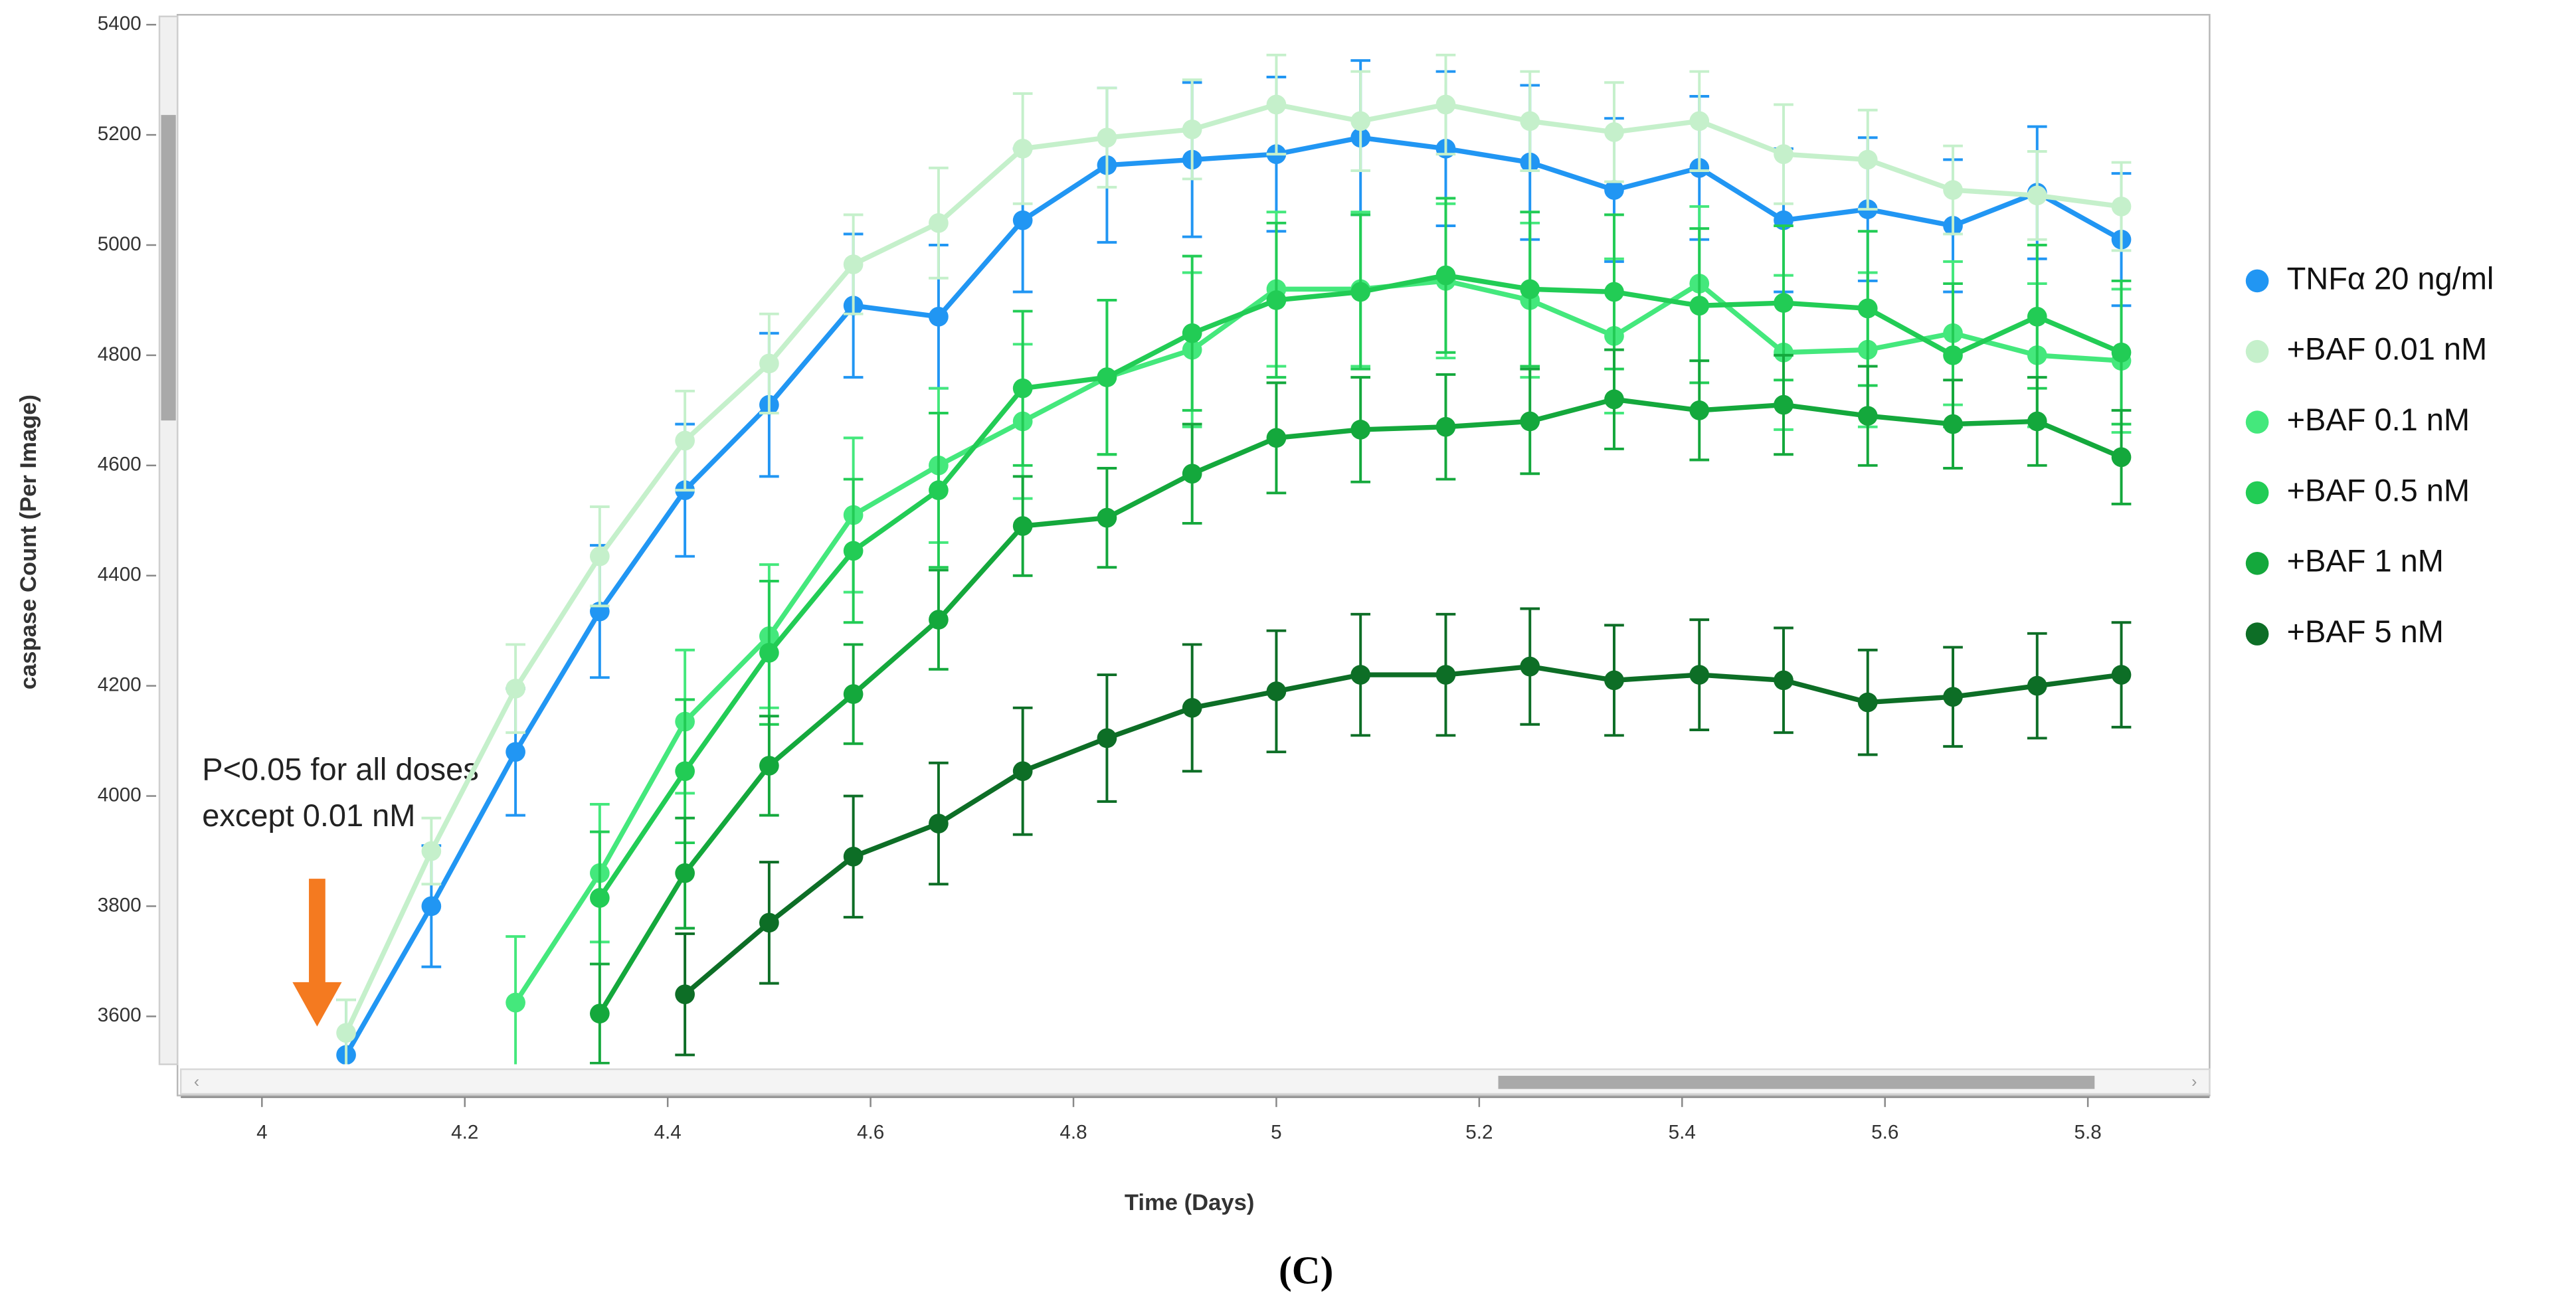  What do you see at coordinates (1306, 1270) in the screenshot?
I see `caption: (C)` at bounding box center [1306, 1270].